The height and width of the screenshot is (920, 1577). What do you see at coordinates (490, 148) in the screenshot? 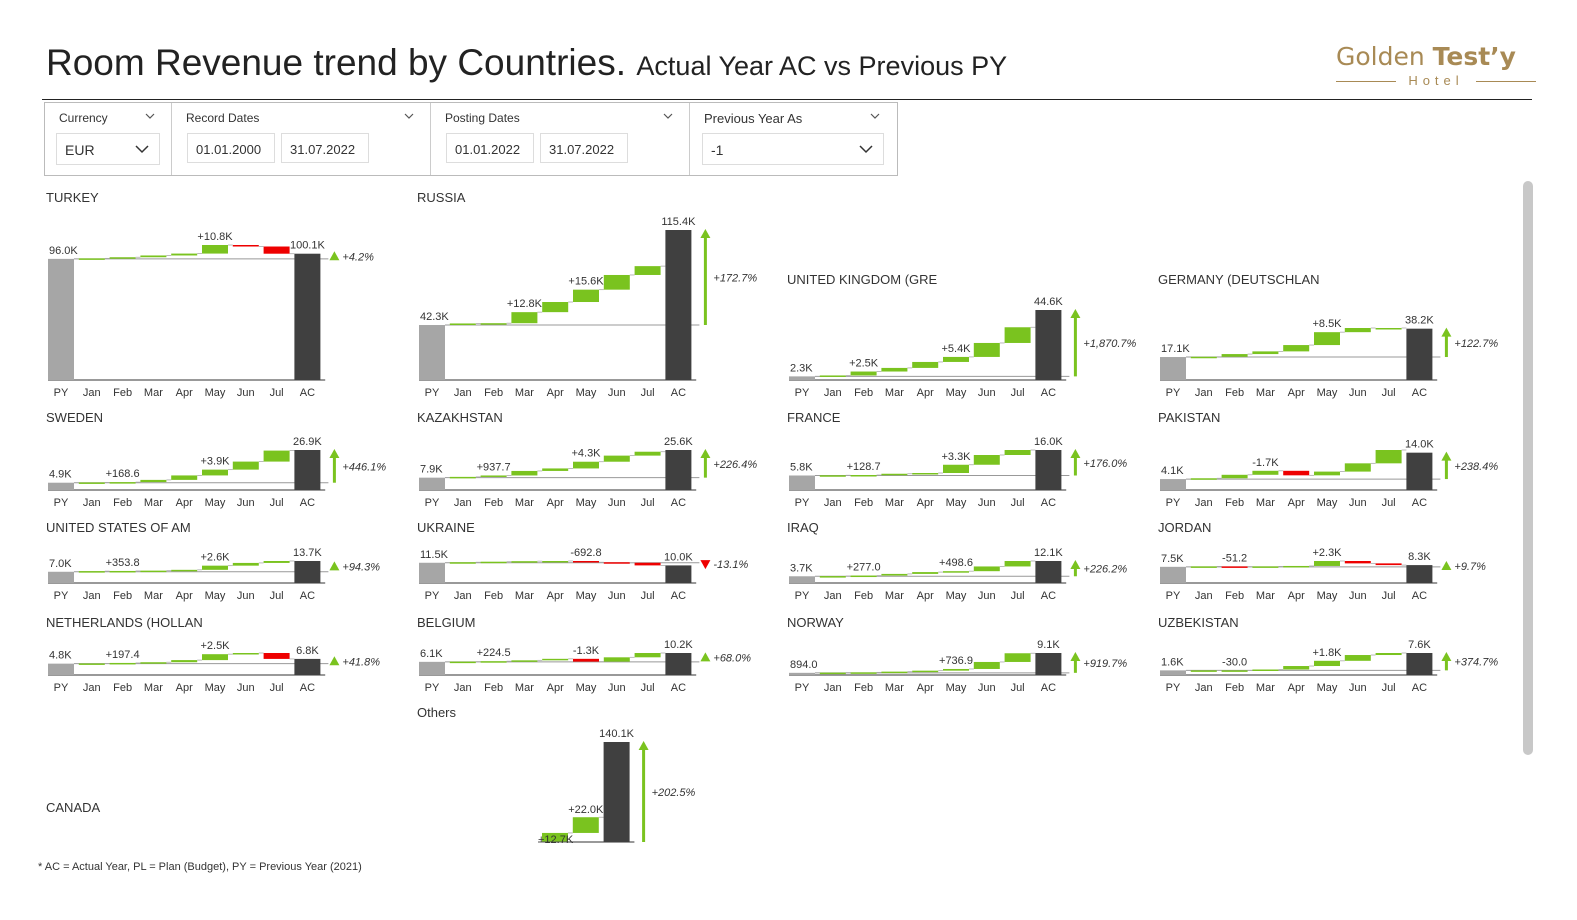
I see `posting-dates-from-input: 01.01.2022` at bounding box center [490, 148].